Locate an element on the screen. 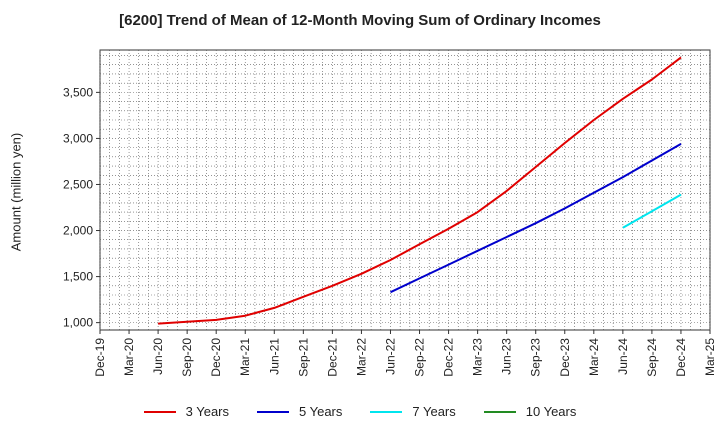  x-tick-label: Jun-21 is located at coordinates (274, 356).